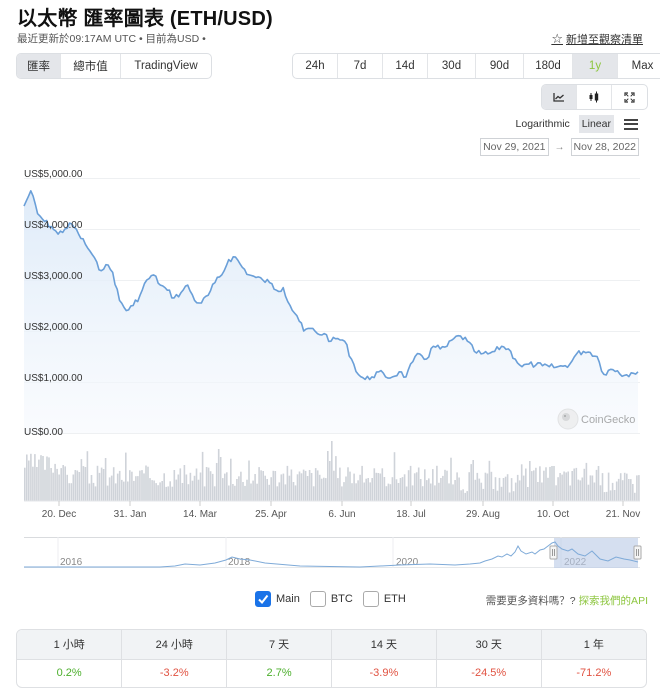 The width and height of the screenshot is (660, 700). What do you see at coordinates (514, 147) in the screenshot?
I see `date-from-input: Nov 29, 2021` at bounding box center [514, 147].